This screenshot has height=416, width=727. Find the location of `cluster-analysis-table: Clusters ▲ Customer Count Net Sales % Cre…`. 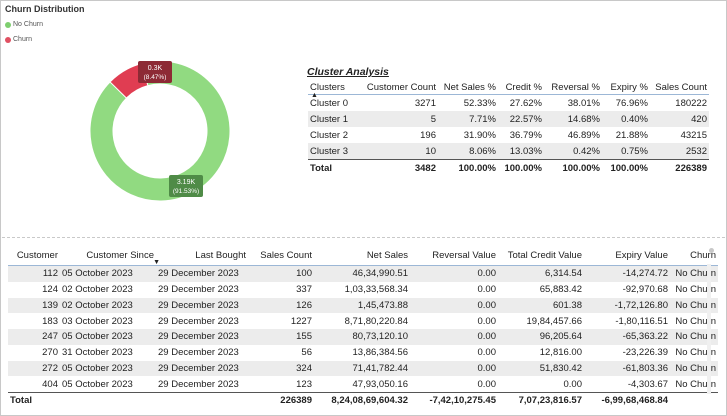

cluster-analysis-table: Clusters ▲ Customer Count Net Sales % Cre… is located at coordinates (508, 128).